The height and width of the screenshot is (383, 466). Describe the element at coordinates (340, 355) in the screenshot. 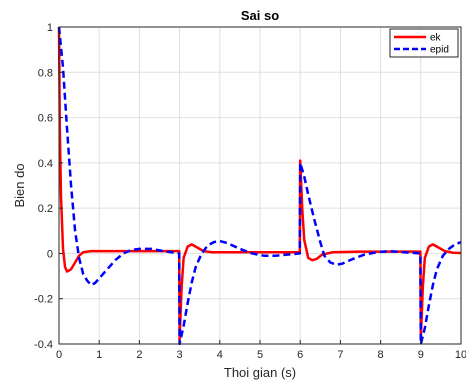

I see `x-tick-label: 7` at that location.